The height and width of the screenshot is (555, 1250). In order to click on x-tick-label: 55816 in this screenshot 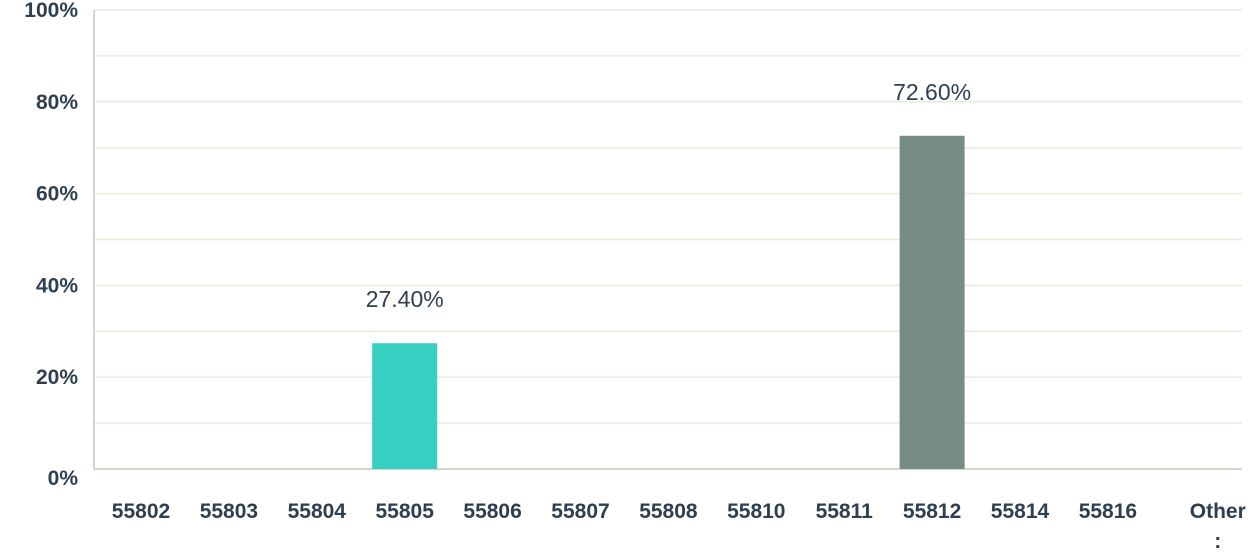, I will do `click(1108, 511)`.